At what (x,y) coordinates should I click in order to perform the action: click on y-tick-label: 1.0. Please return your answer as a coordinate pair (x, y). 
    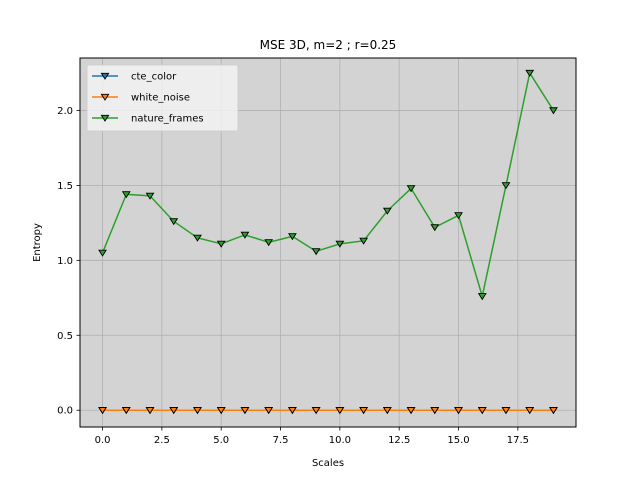
    Looking at the image, I should click on (65, 261).